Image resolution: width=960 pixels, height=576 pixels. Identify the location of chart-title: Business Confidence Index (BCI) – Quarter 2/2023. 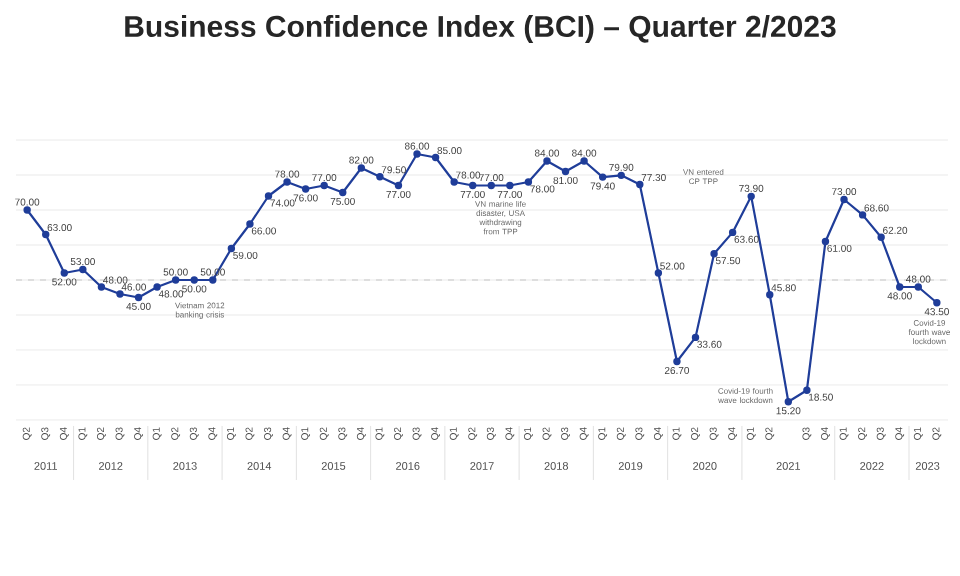
(480, 29).